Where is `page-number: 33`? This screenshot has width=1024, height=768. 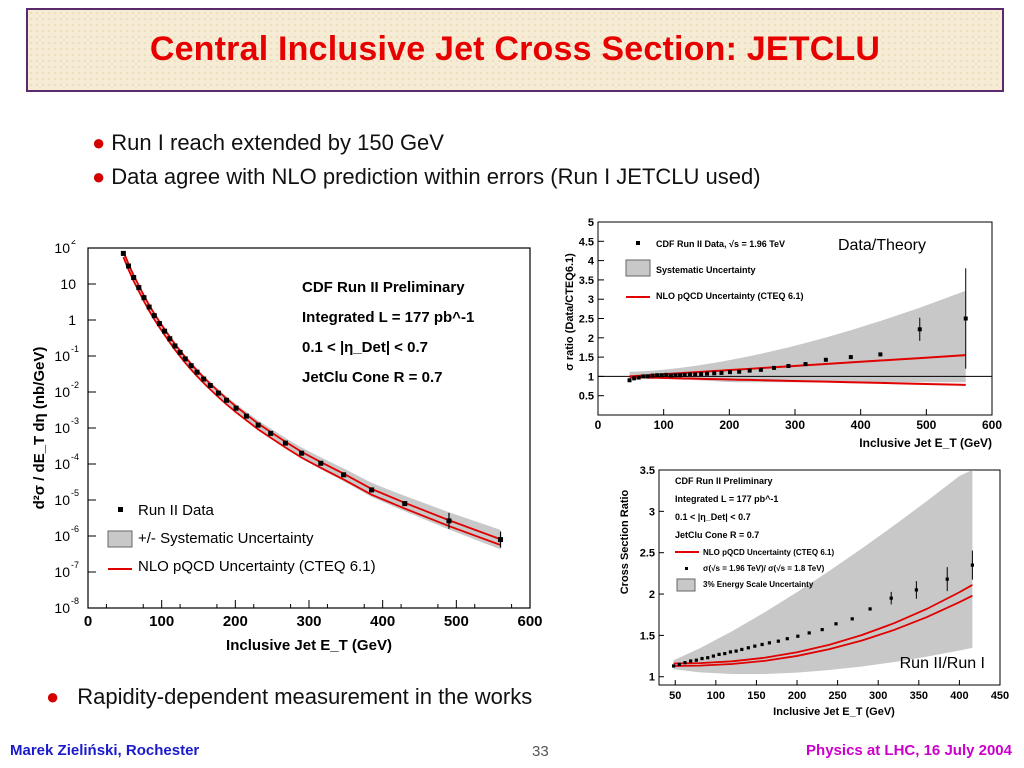 page-number: 33 is located at coordinates (540, 751).